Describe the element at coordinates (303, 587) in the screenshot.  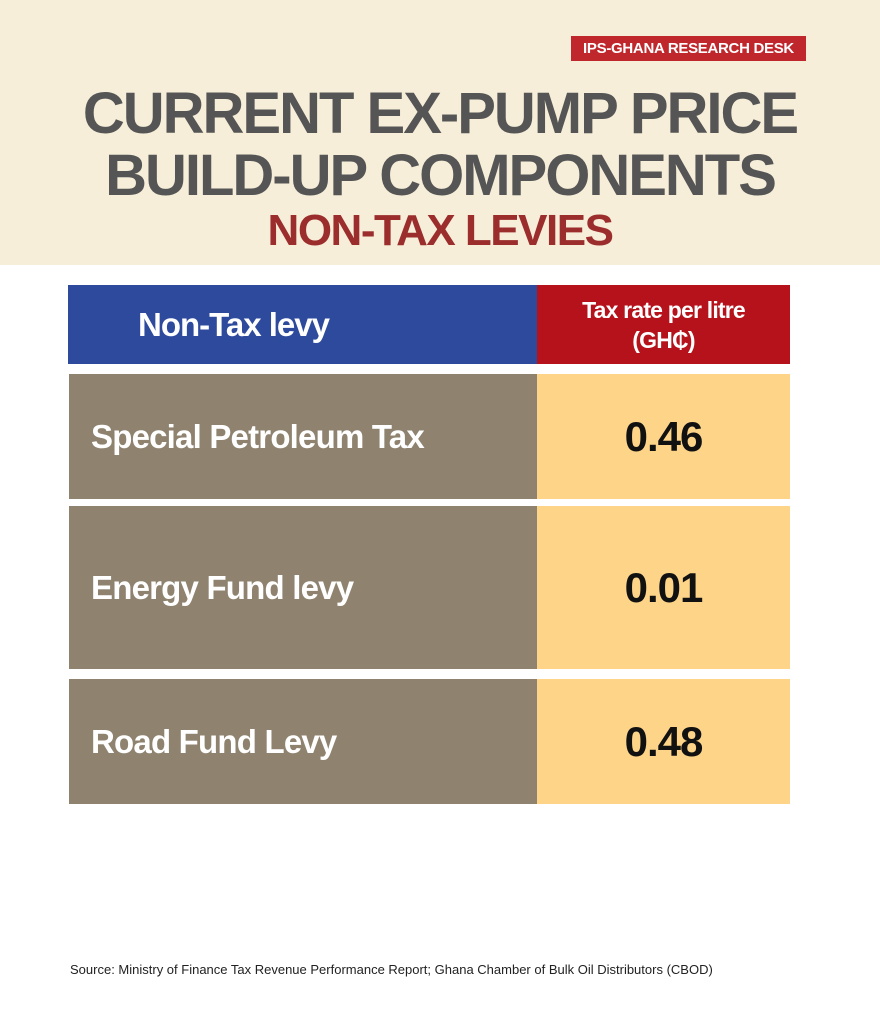
I see `table-row-levy: Energy Fund levy` at that location.